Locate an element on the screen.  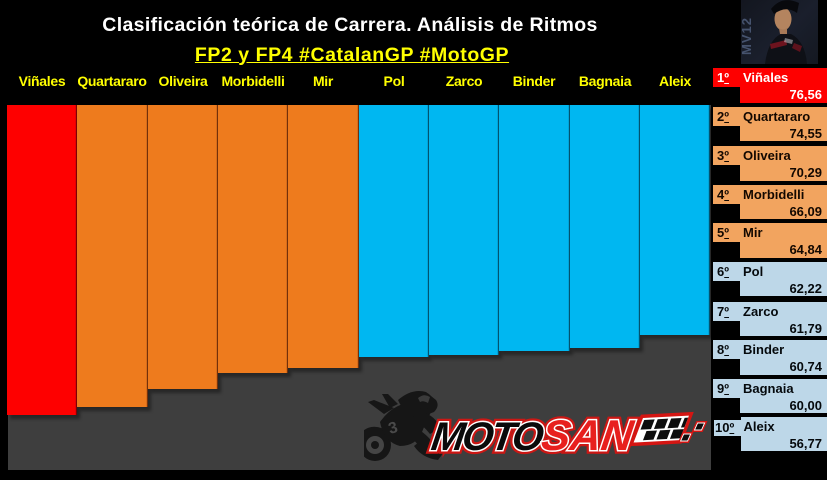
svg-text: MV12 is located at coordinates (747, 36).